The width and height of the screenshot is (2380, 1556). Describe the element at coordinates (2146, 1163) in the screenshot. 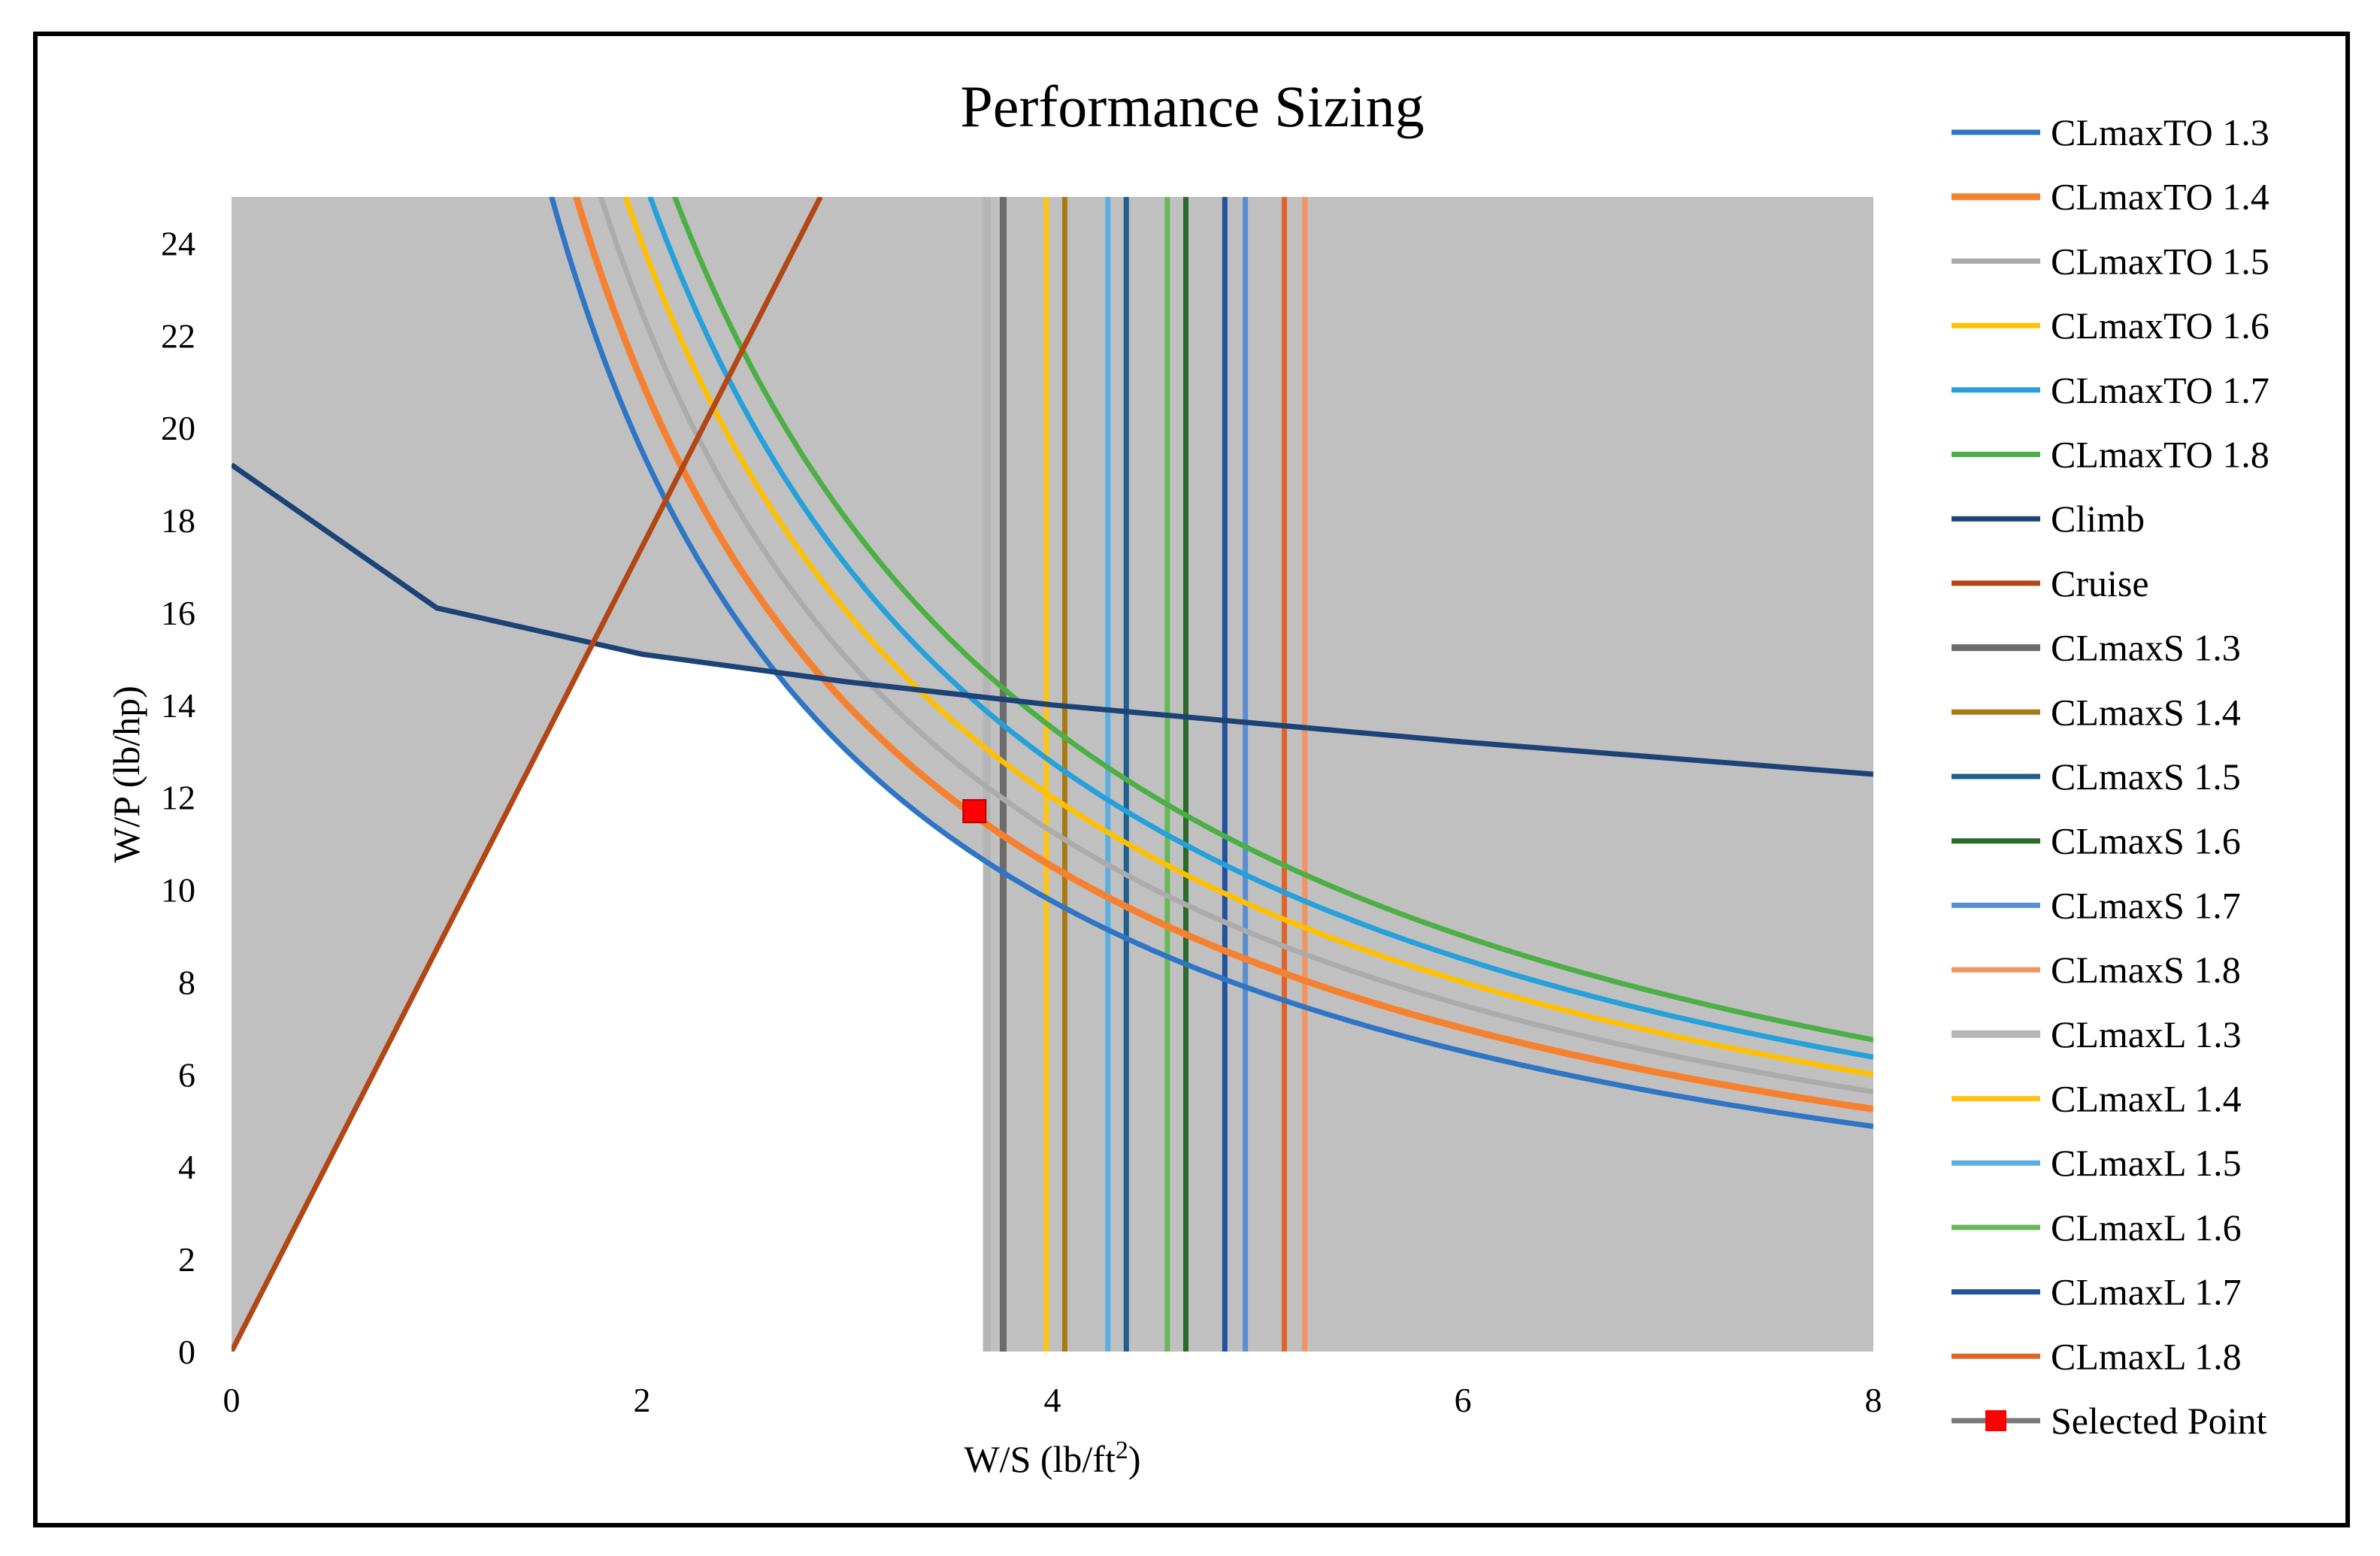

I see `legend-label: CLmaxL 1.5` at that location.